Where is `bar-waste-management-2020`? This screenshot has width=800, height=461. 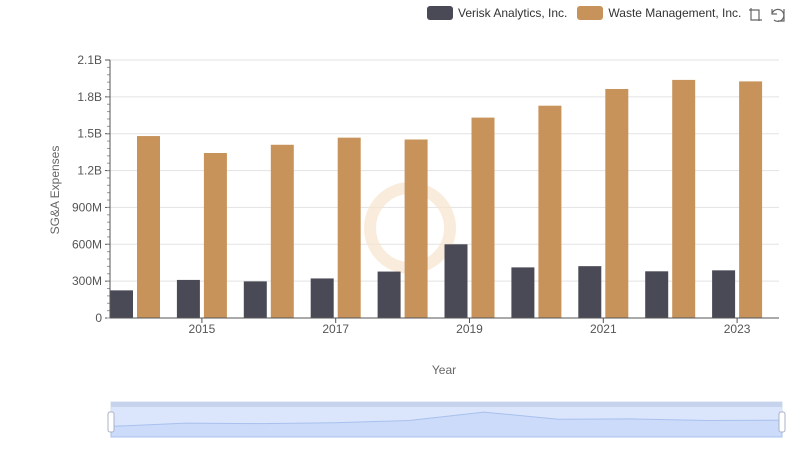
bar-waste-management-2020 is located at coordinates (550, 212).